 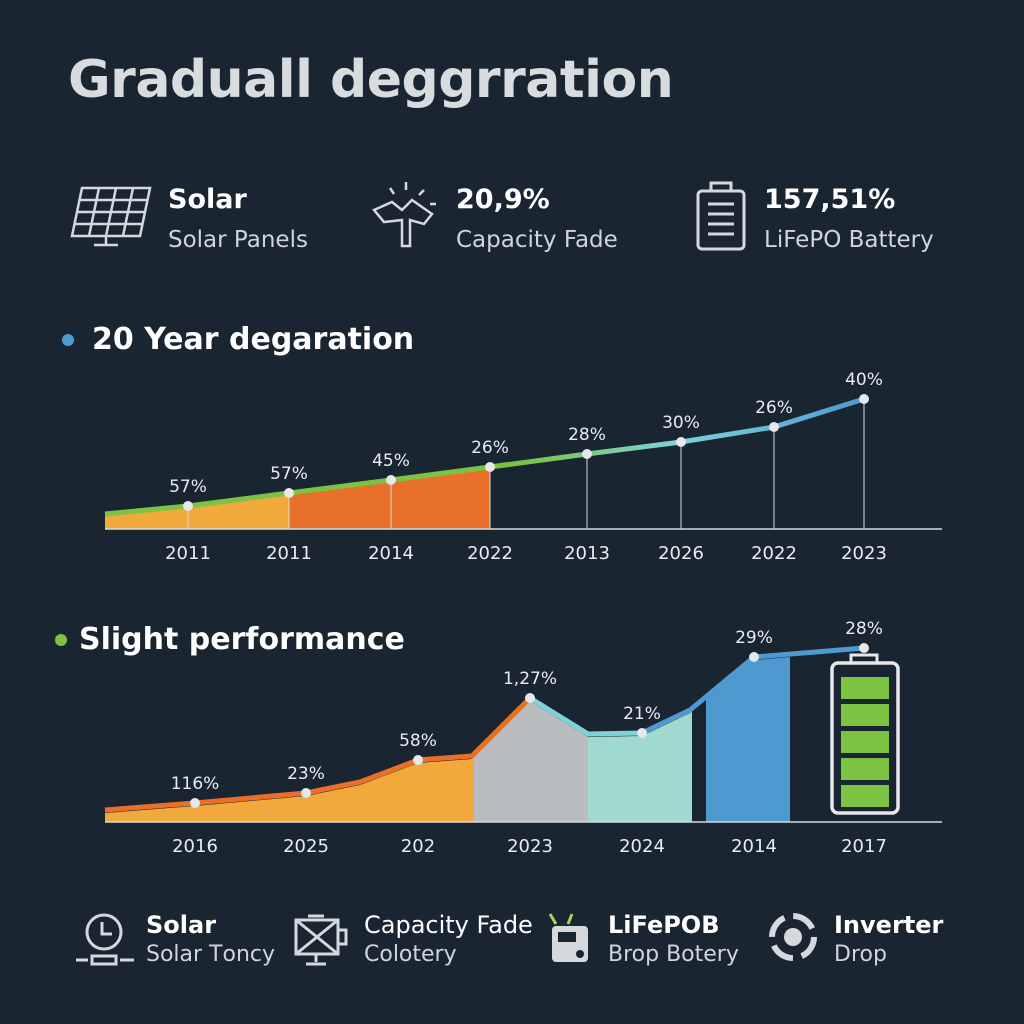 I want to click on chart2-title: Slight performance, so click(x=242, y=639).